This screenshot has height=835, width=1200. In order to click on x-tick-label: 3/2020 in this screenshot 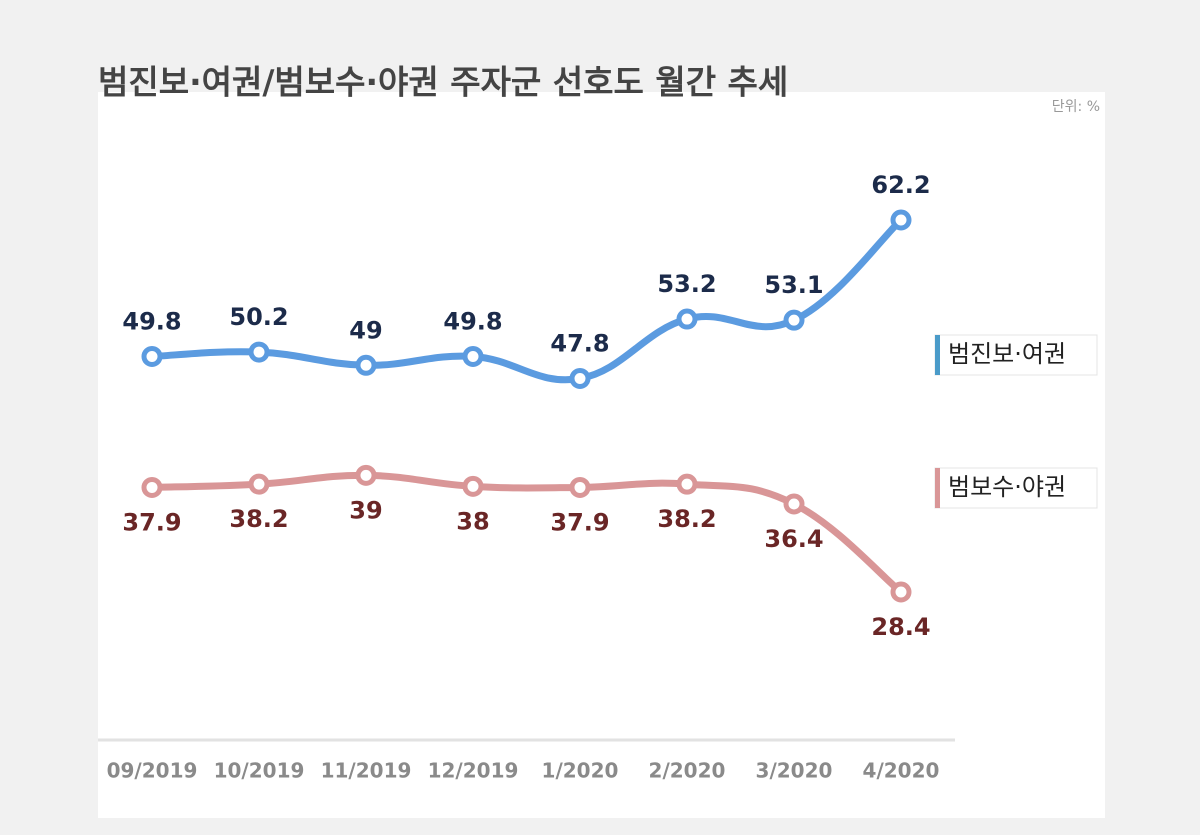, I will do `click(794, 771)`.